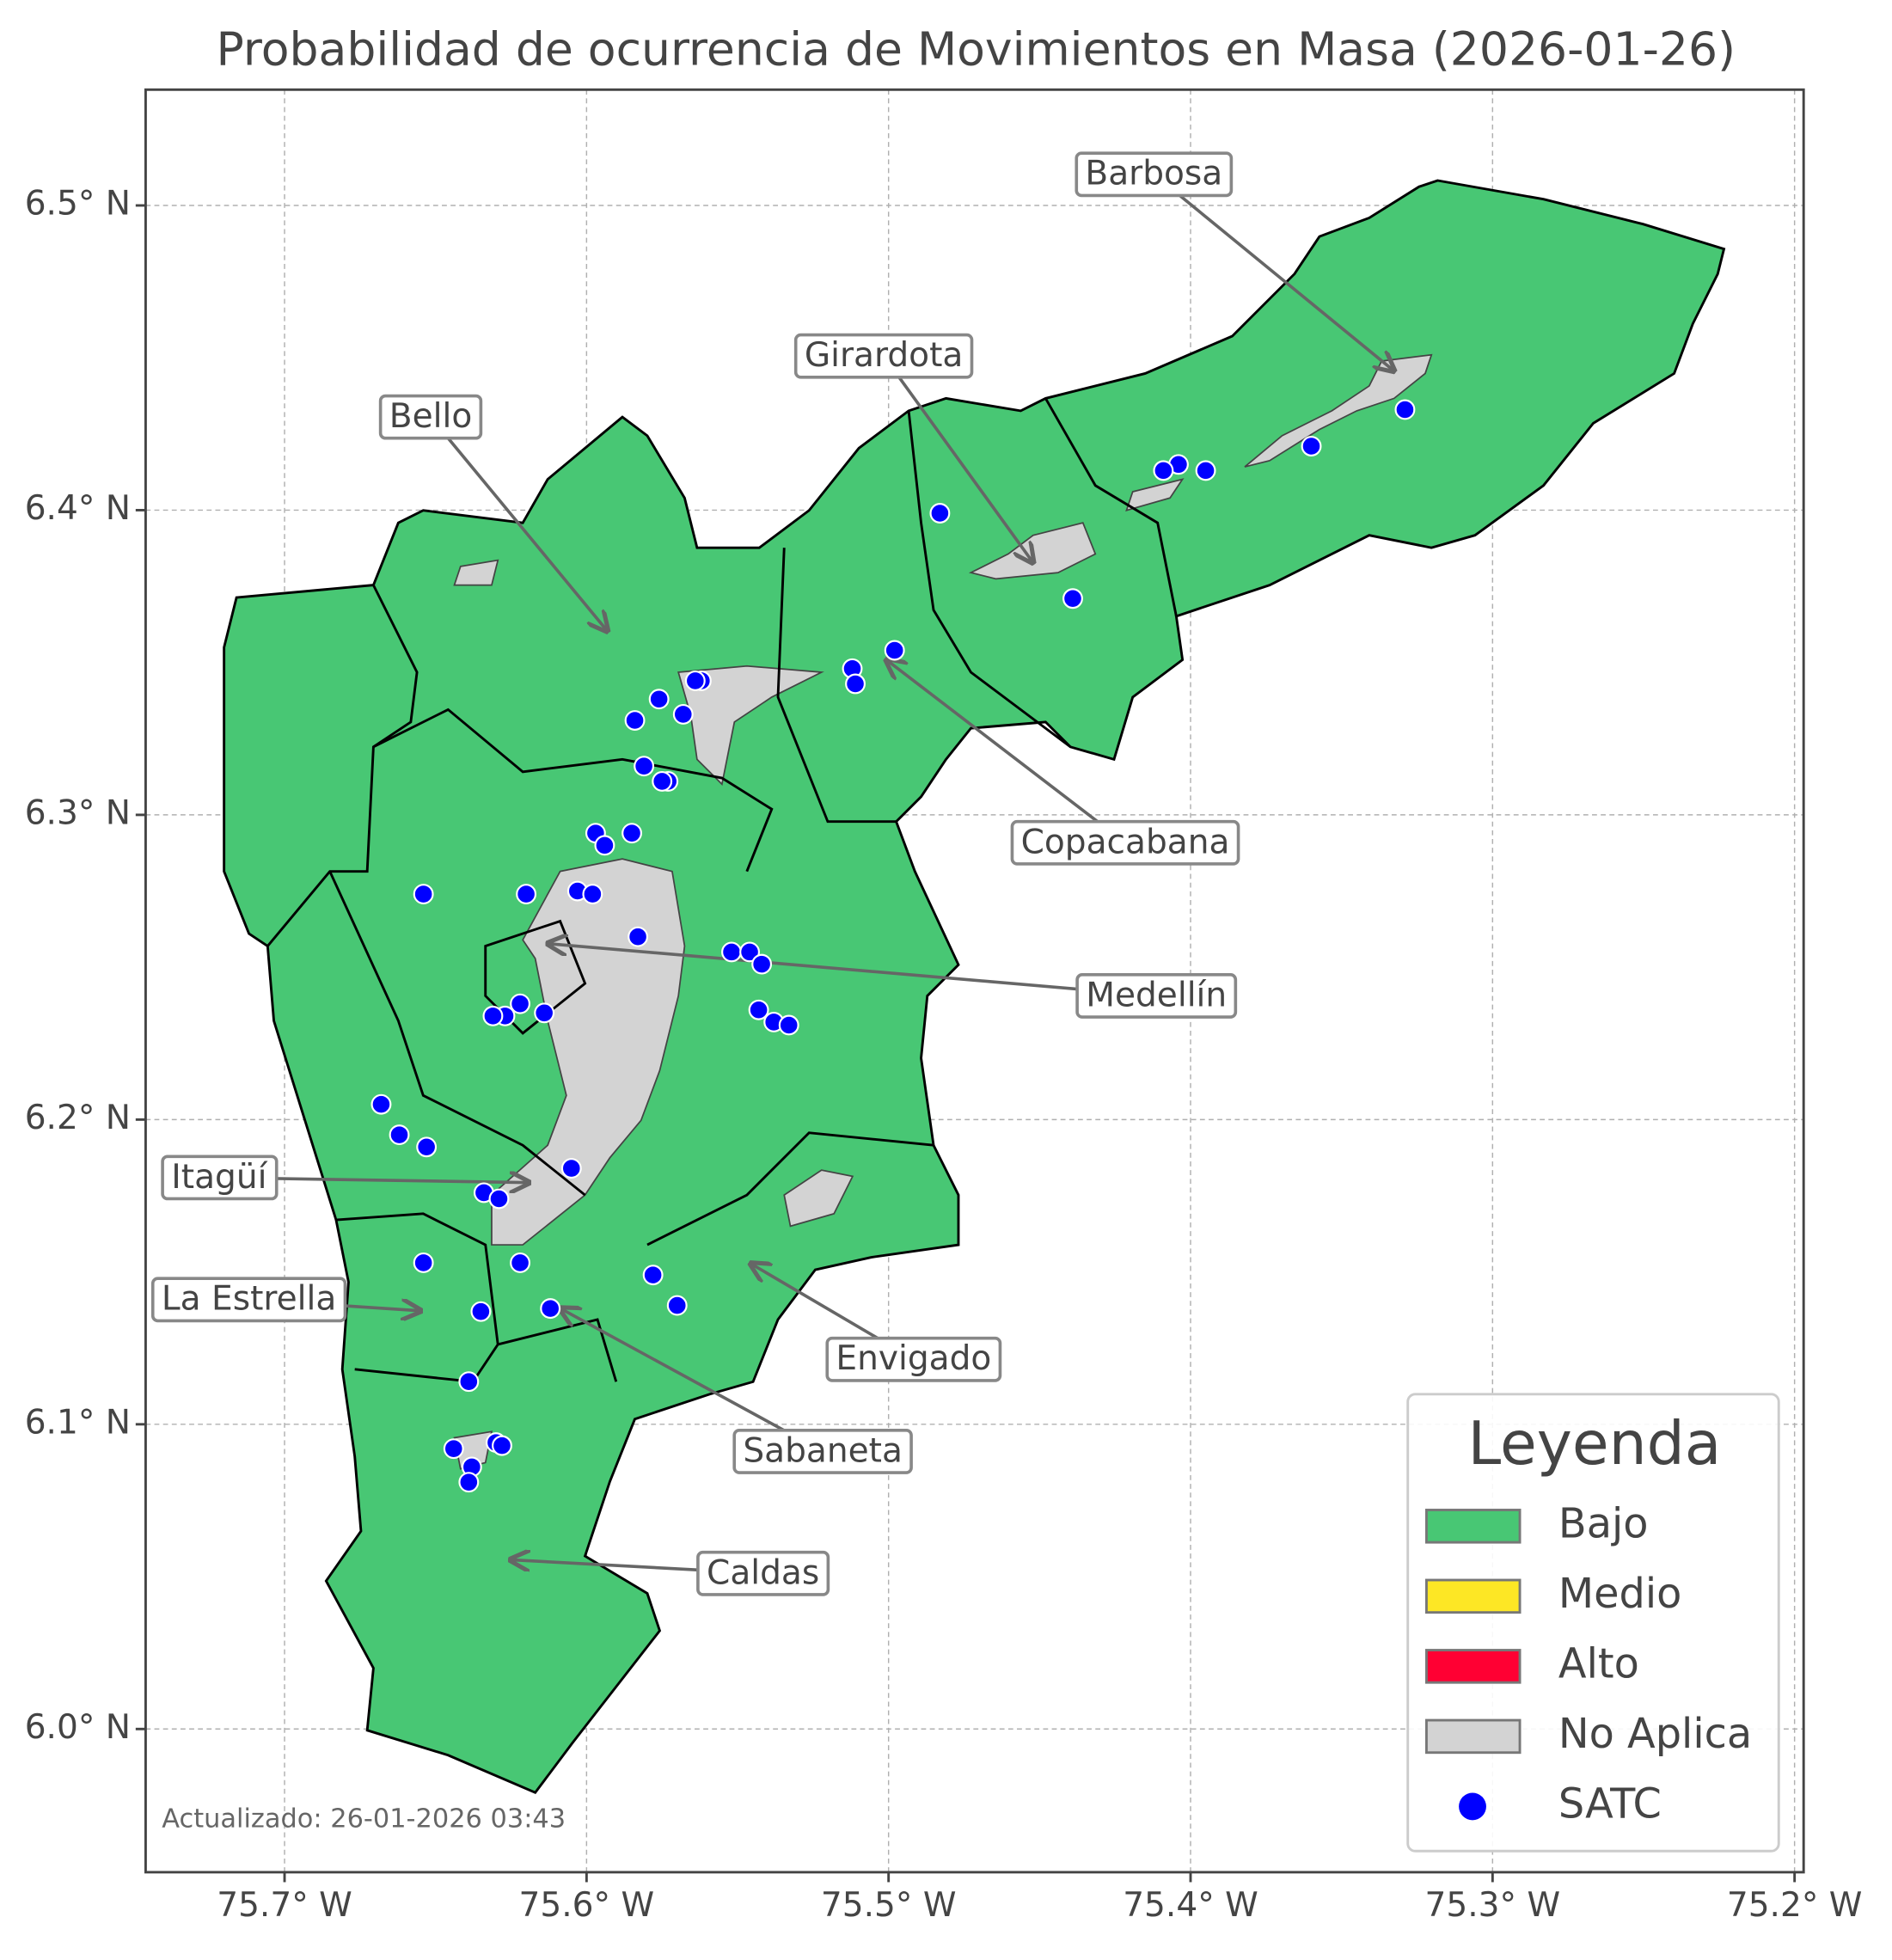 Image resolution: width=1892 pixels, height=1960 pixels. What do you see at coordinates (78, 508) in the screenshot?
I see `y-tick-label: 6.4° N` at bounding box center [78, 508].